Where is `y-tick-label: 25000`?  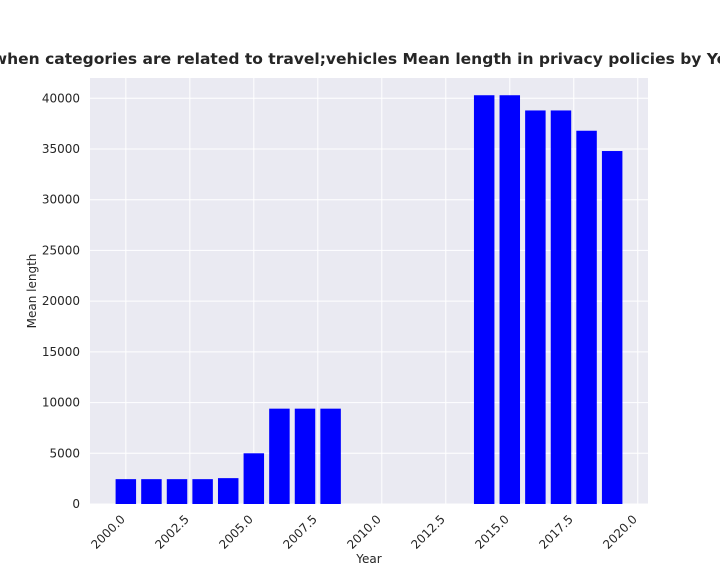 y-tick-label: 25000 is located at coordinates (61, 250).